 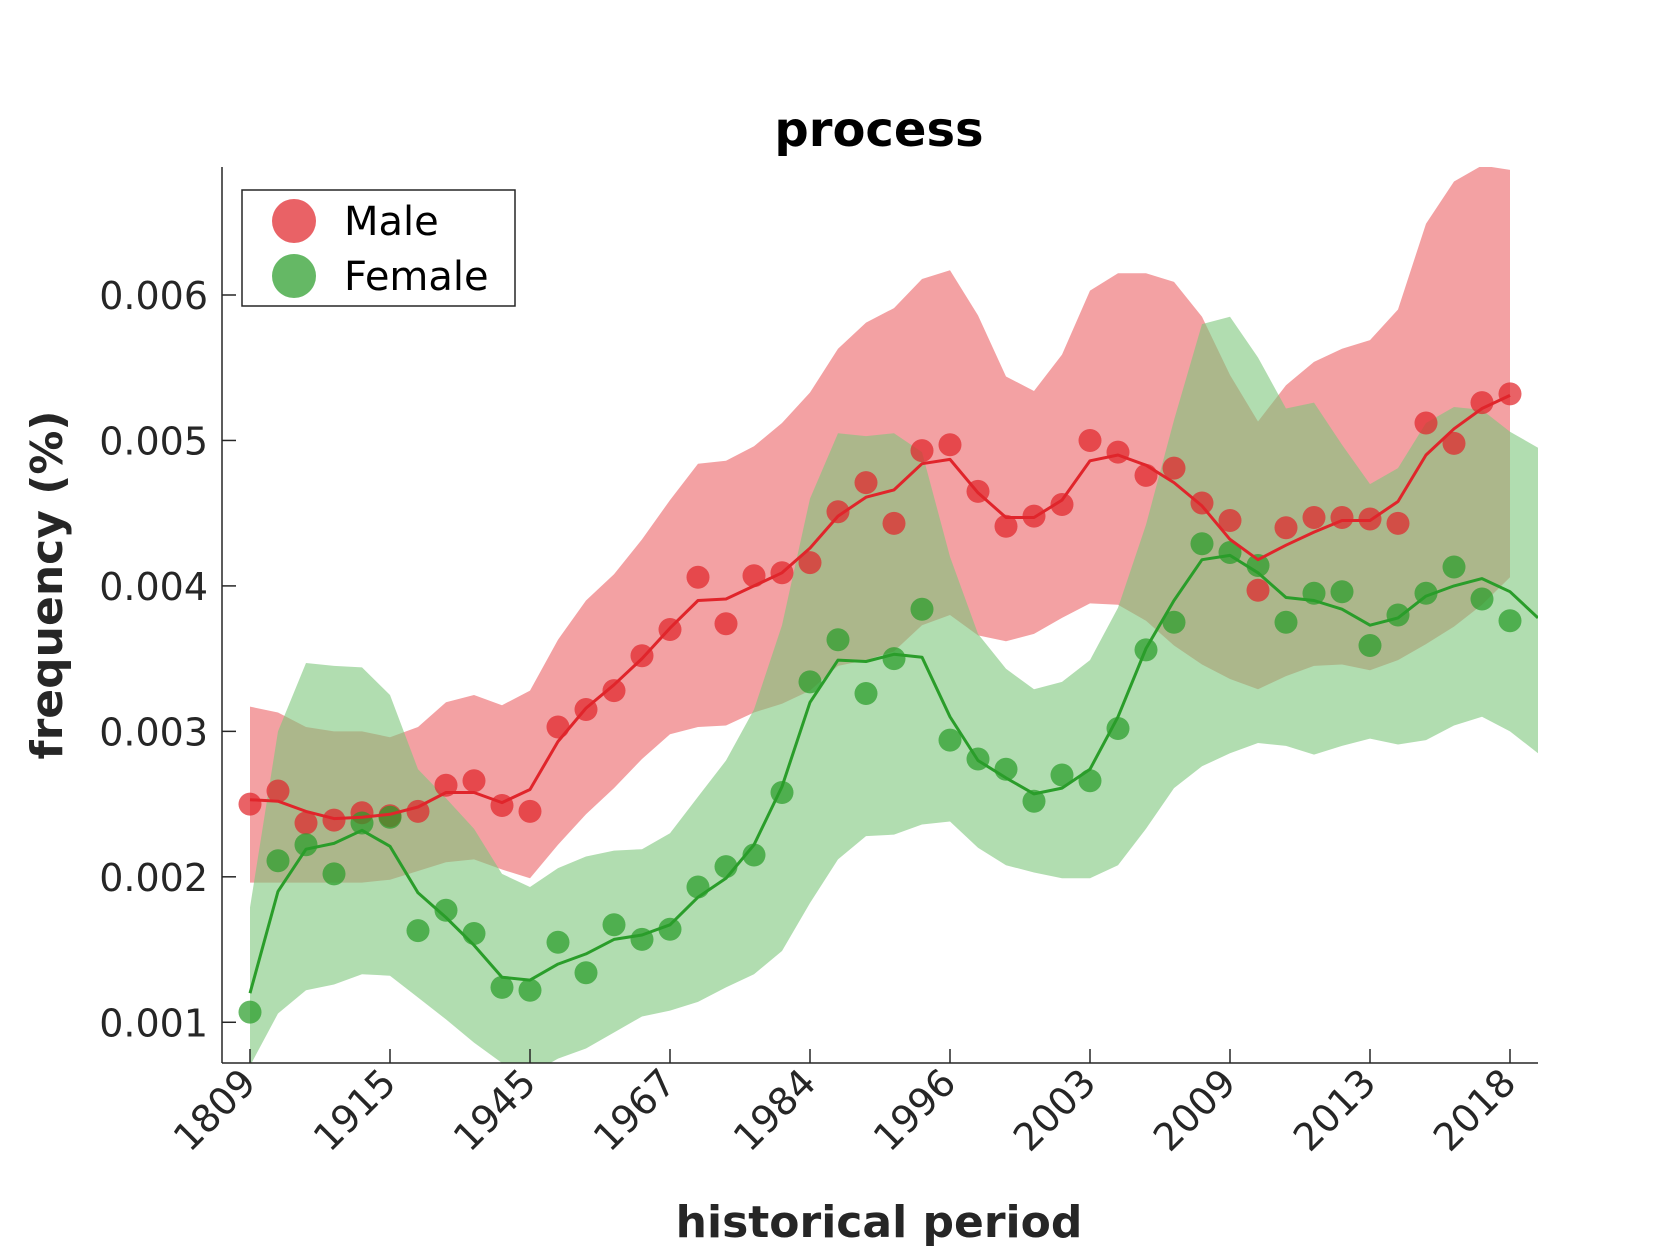 What do you see at coordinates (153, 296) in the screenshot?
I see `y-tick-label: 0.006` at bounding box center [153, 296].